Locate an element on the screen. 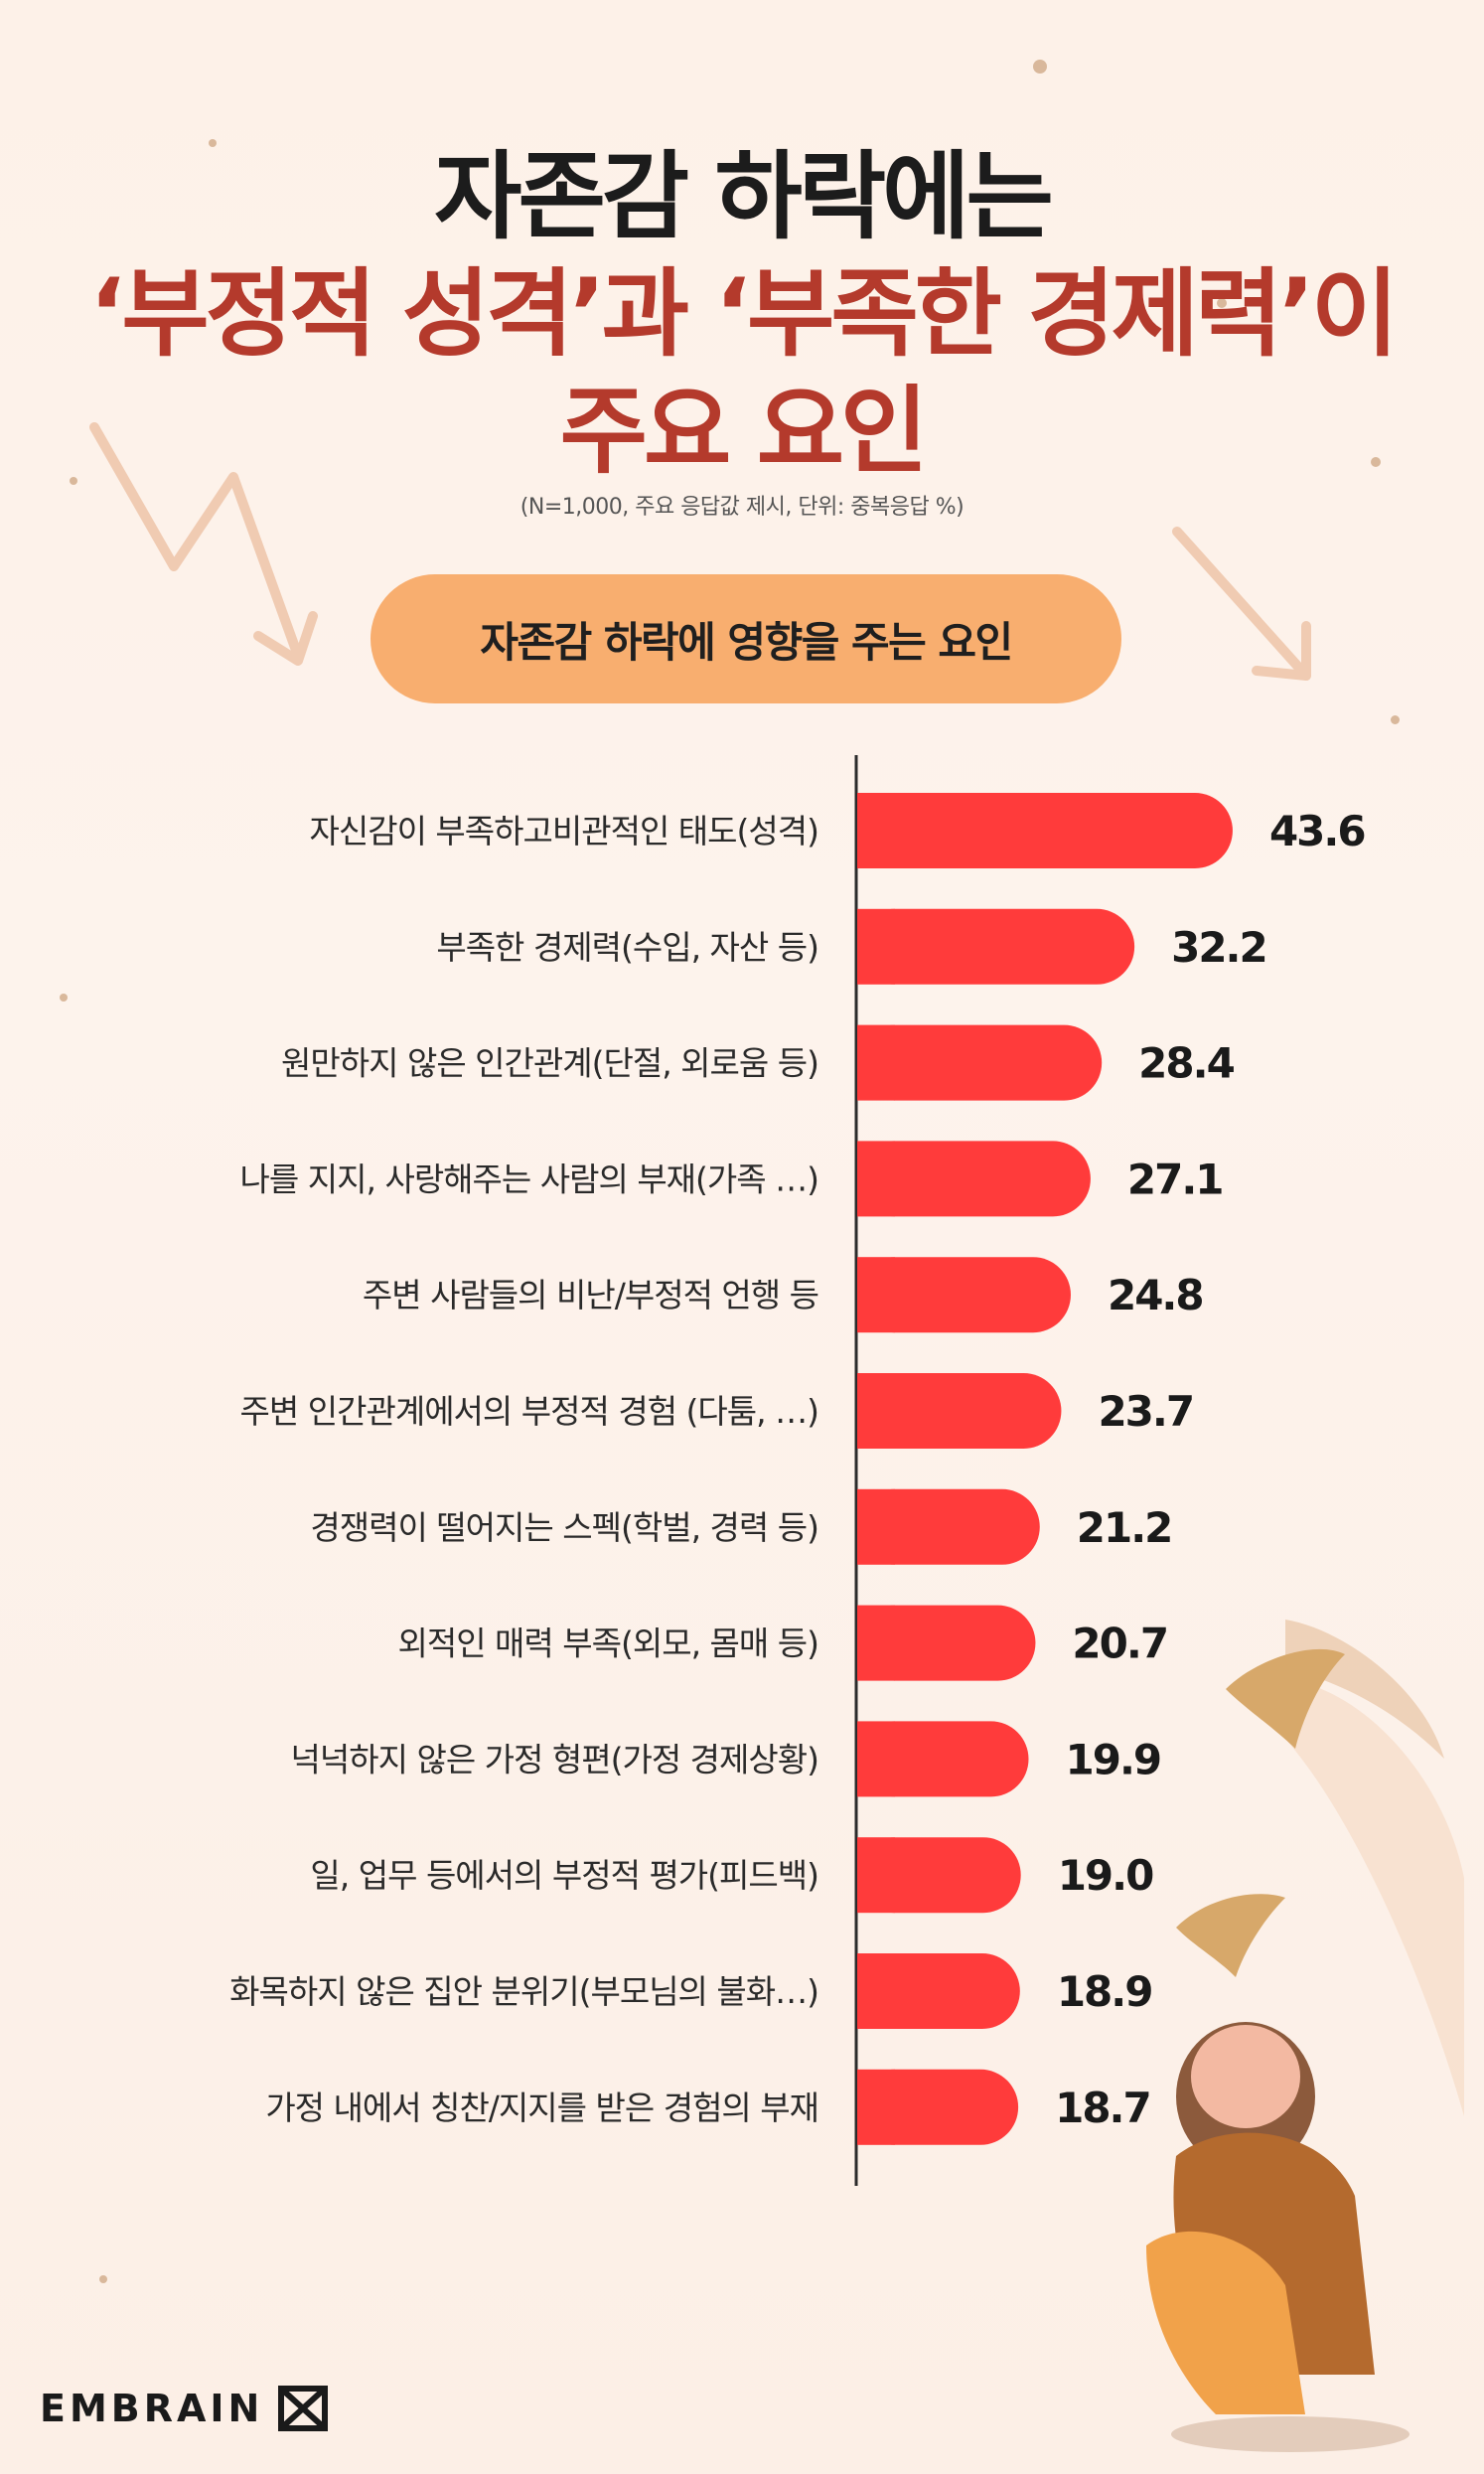 Image resolution: width=1484 pixels, height=2474 pixels. sample-note: (N=1,000, 주요 응답값 제시, 단위: 중복응답 %) is located at coordinates (742, 507).